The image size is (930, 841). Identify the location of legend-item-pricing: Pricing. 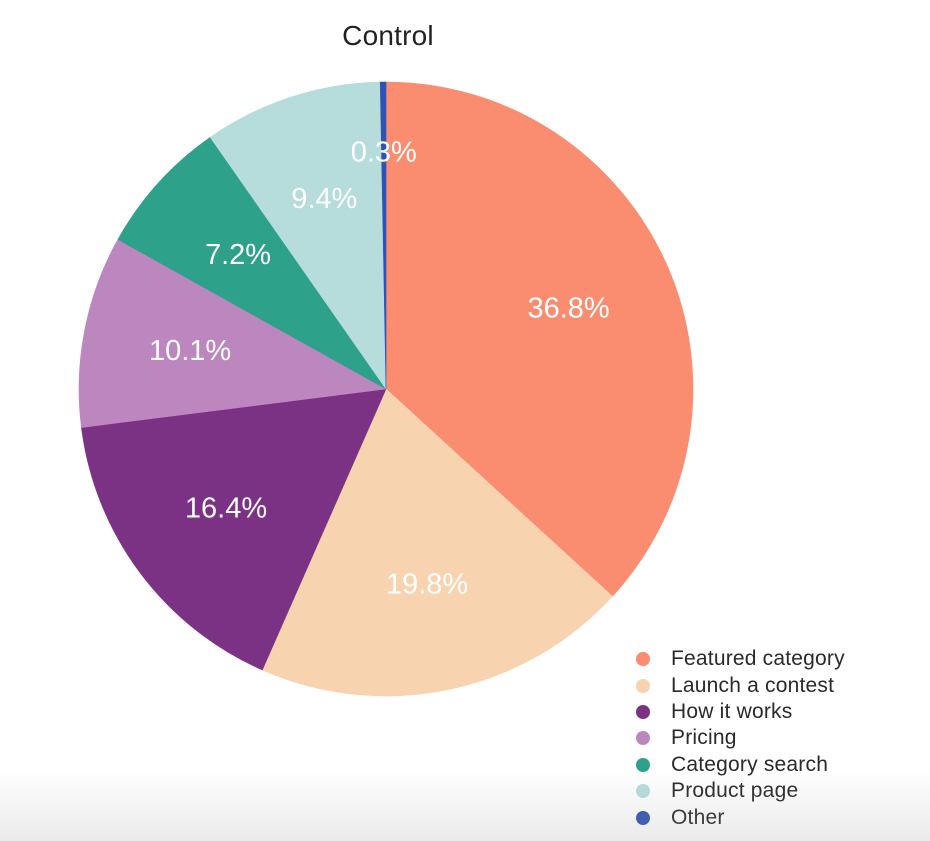
(740, 738).